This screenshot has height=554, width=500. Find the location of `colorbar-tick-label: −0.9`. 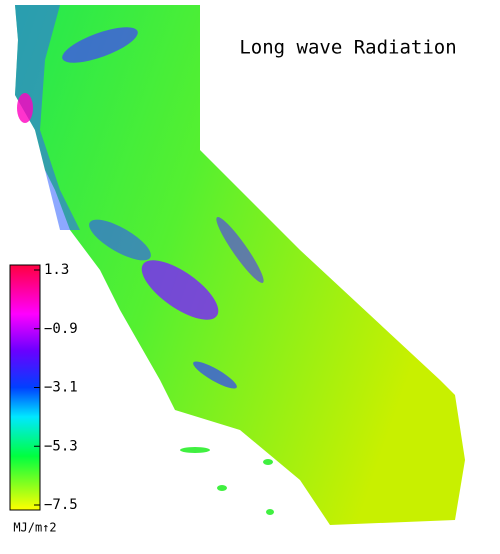

colorbar-tick-label: −0.9 is located at coordinates (61, 329).